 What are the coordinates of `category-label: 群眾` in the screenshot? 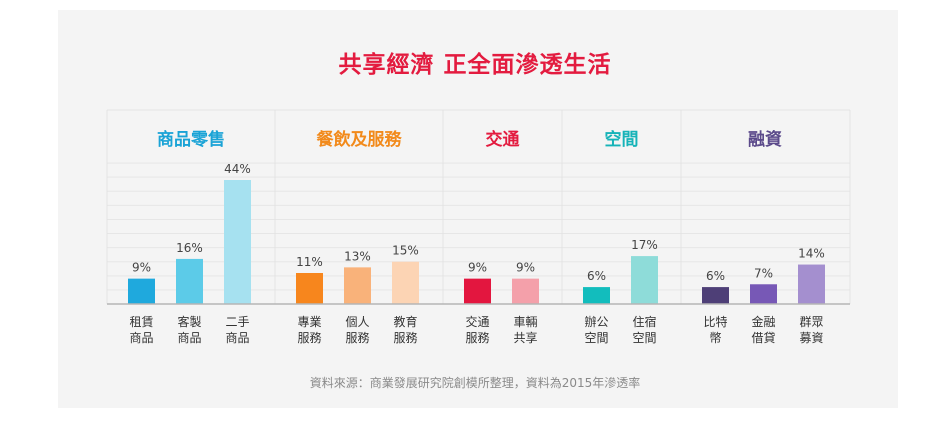 It's located at (811, 322).